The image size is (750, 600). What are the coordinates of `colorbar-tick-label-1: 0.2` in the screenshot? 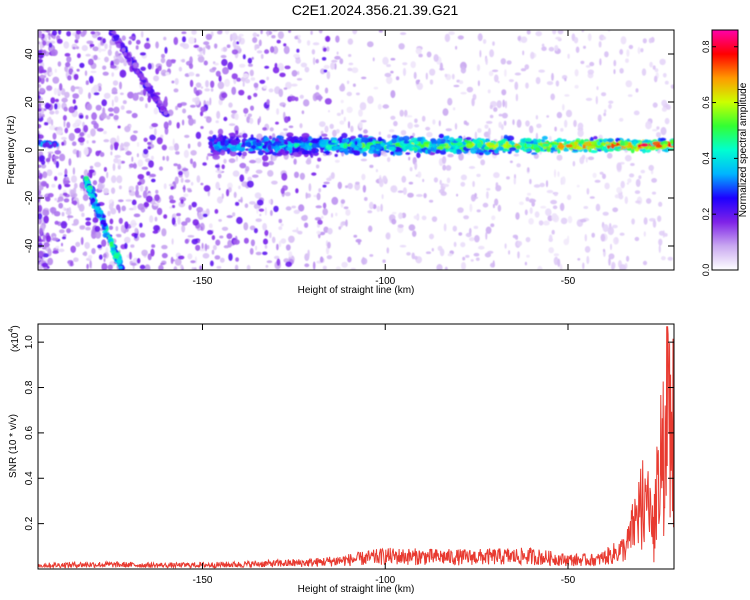 It's located at (706, 214).